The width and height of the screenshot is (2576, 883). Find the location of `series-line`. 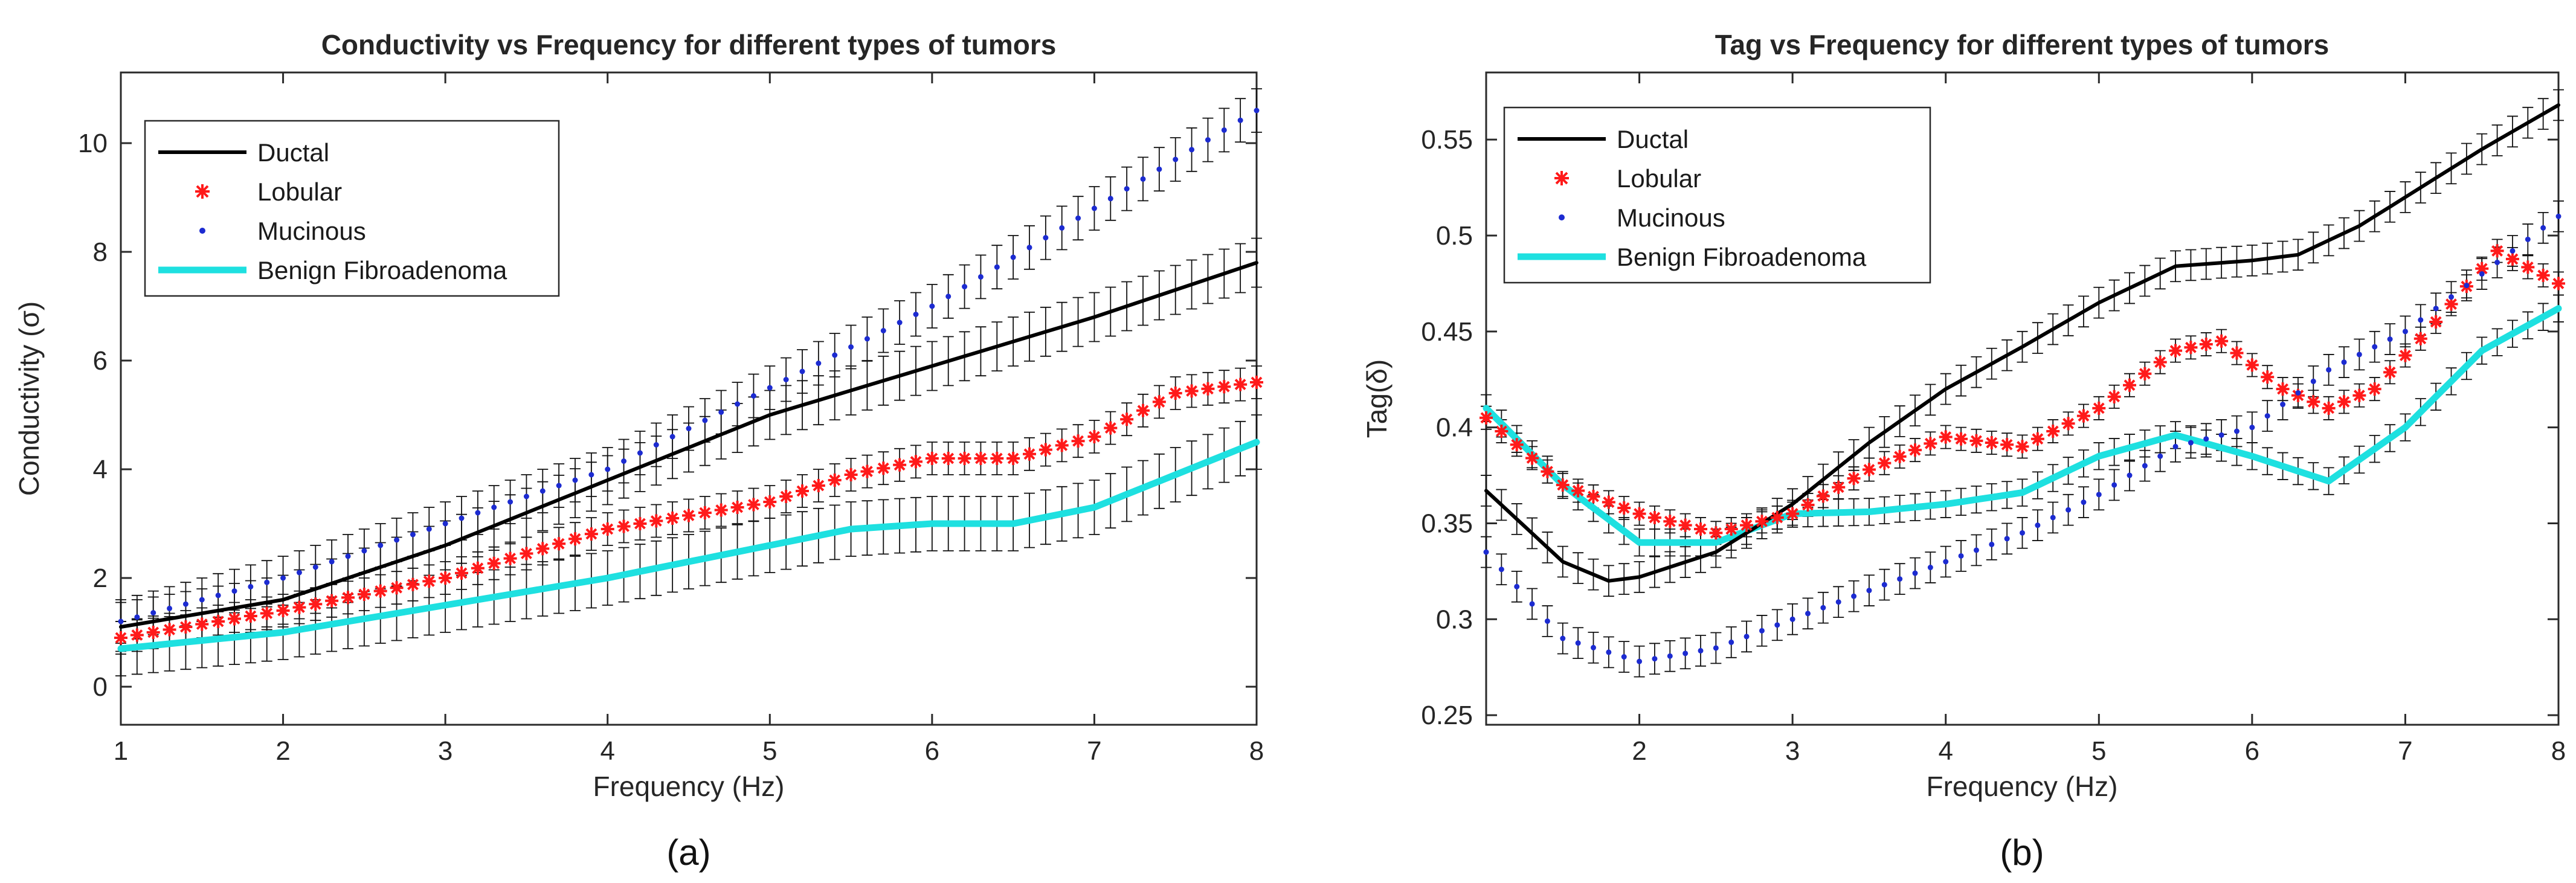

series-line is located at coordinates (2022, 426).